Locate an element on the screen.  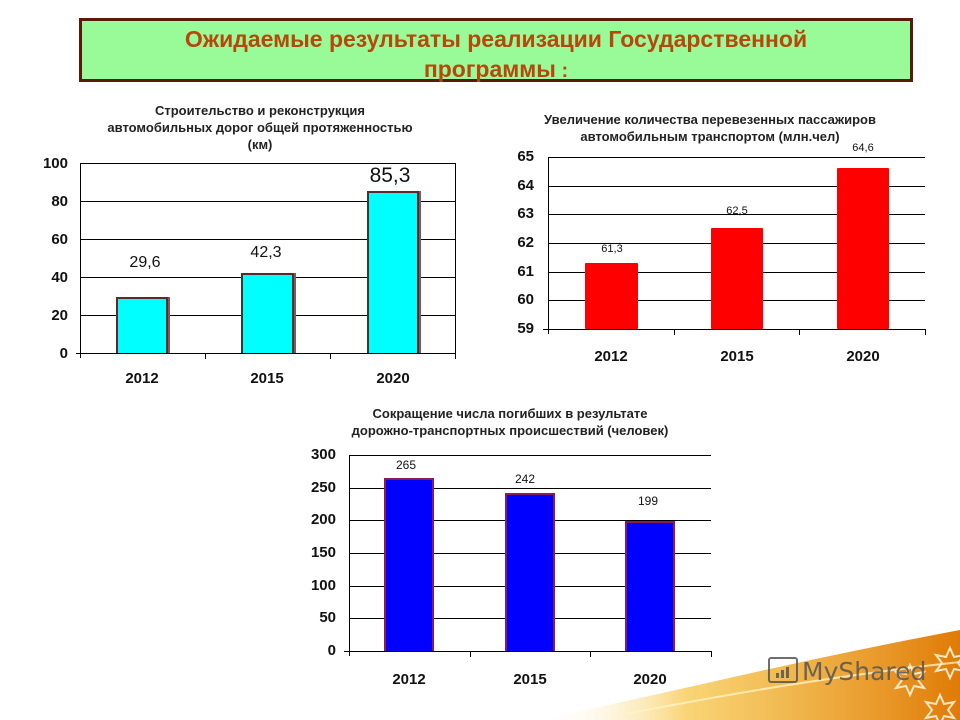
value-label: 29,6 is located at coordinates (145, 262).